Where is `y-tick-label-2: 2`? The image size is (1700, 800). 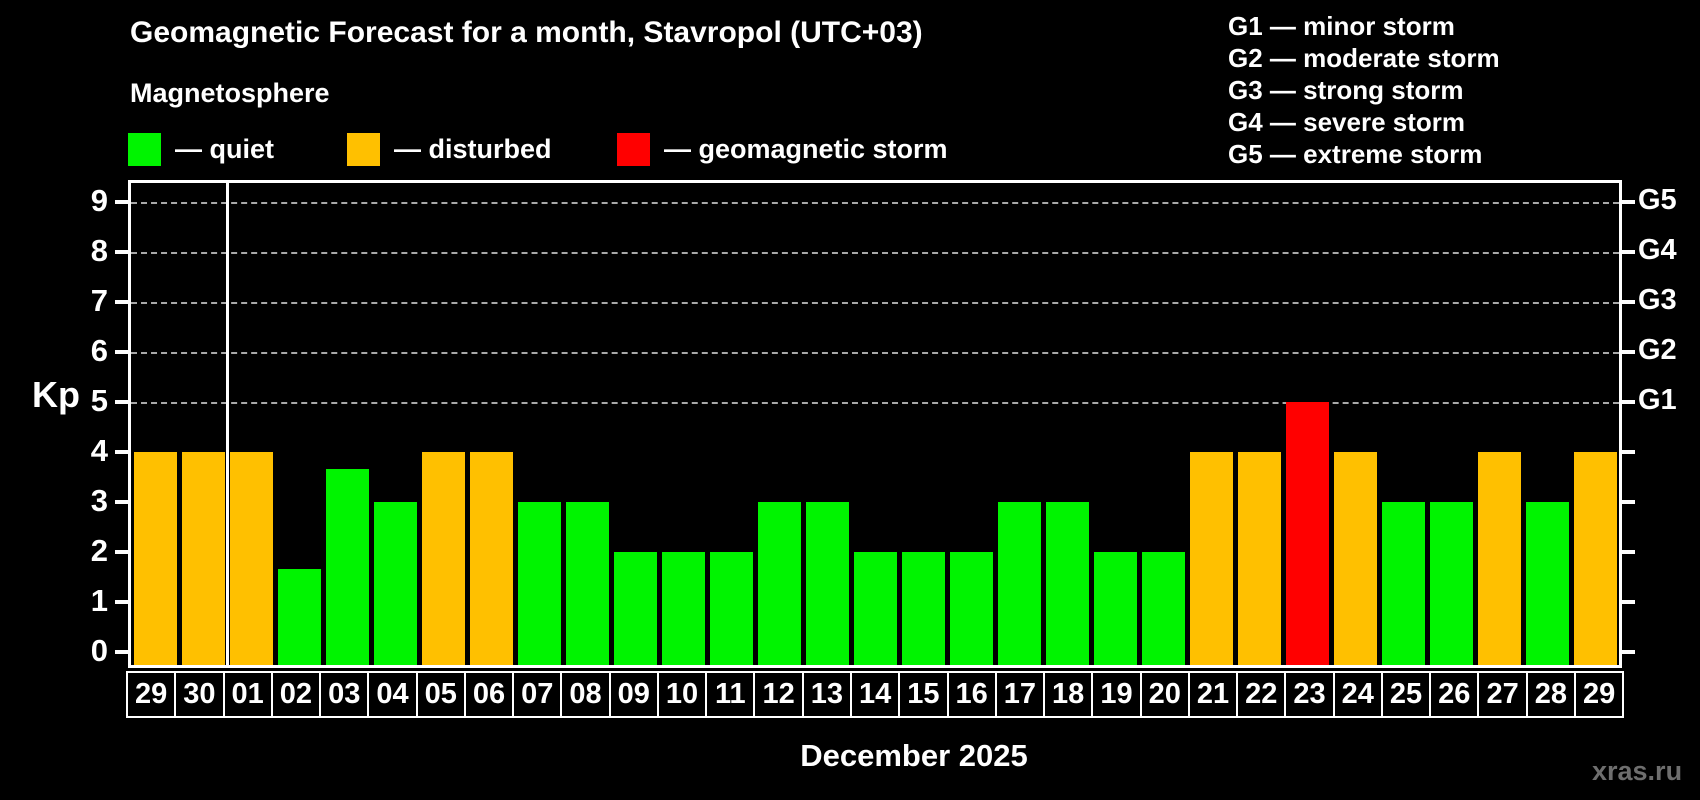 y-tick-label-2: 2 is located at coordinates (99, 550).